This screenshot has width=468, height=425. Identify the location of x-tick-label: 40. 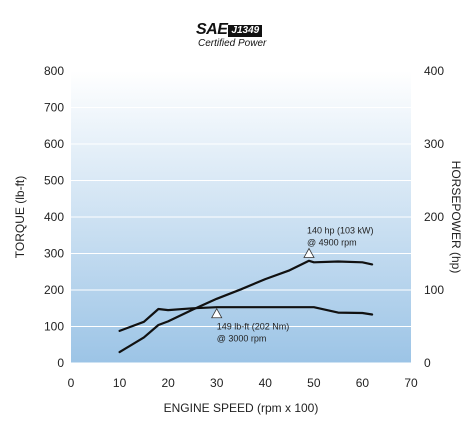
(266, 383).